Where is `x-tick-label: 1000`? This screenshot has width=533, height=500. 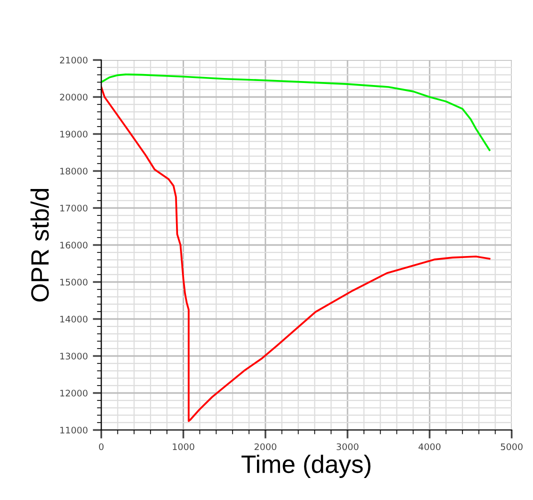 x-tick-label: 1000 is located at coordinates (183, 446).